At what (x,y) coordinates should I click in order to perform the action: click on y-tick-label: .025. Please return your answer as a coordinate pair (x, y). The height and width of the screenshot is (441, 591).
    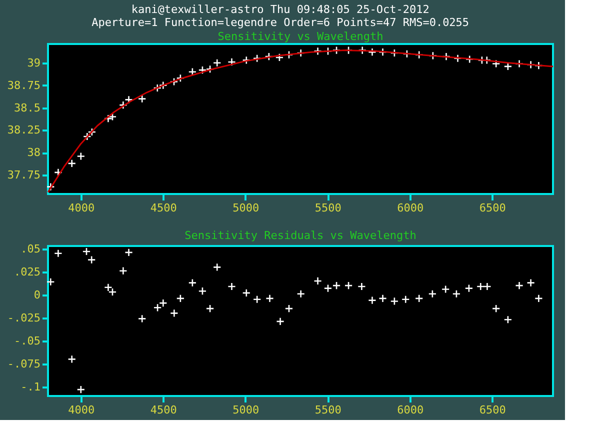
    Looking at the image, I should click on (27, 271).